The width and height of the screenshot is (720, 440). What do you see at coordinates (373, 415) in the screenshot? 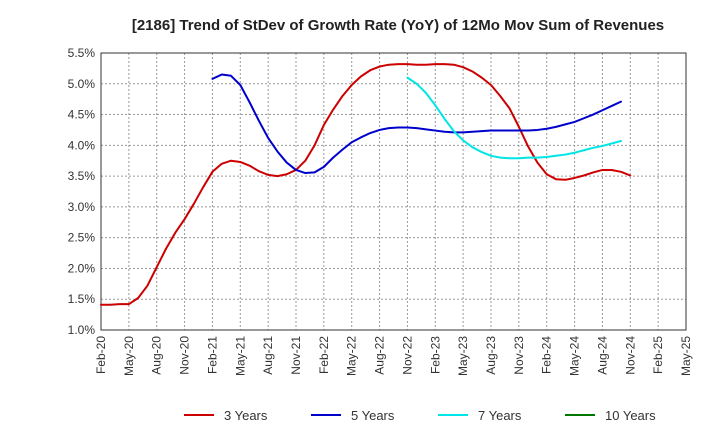
I see `legend-label: 5 Years` at bounding box center [373, 415].